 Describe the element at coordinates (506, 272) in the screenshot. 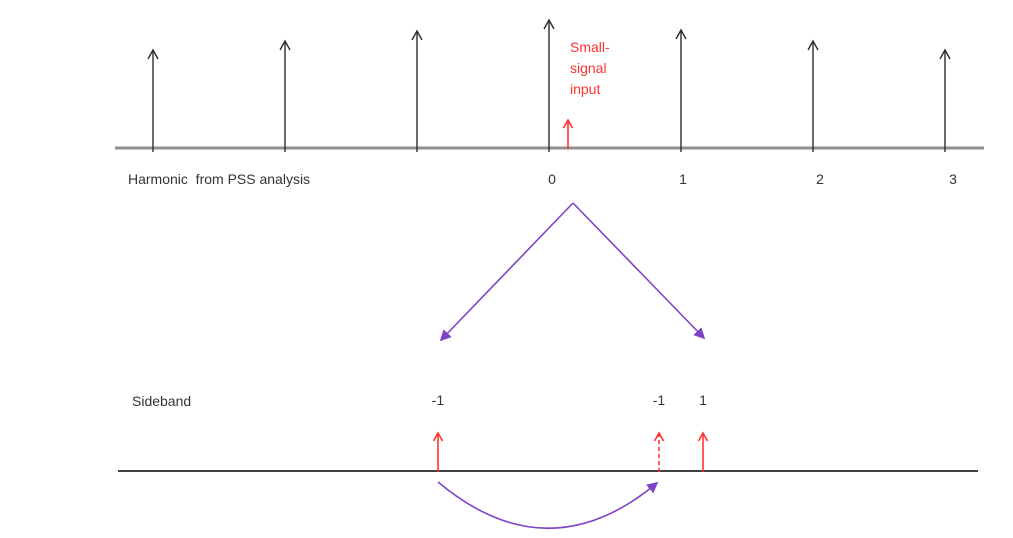

I see `mapping-arrow-left` at that location.